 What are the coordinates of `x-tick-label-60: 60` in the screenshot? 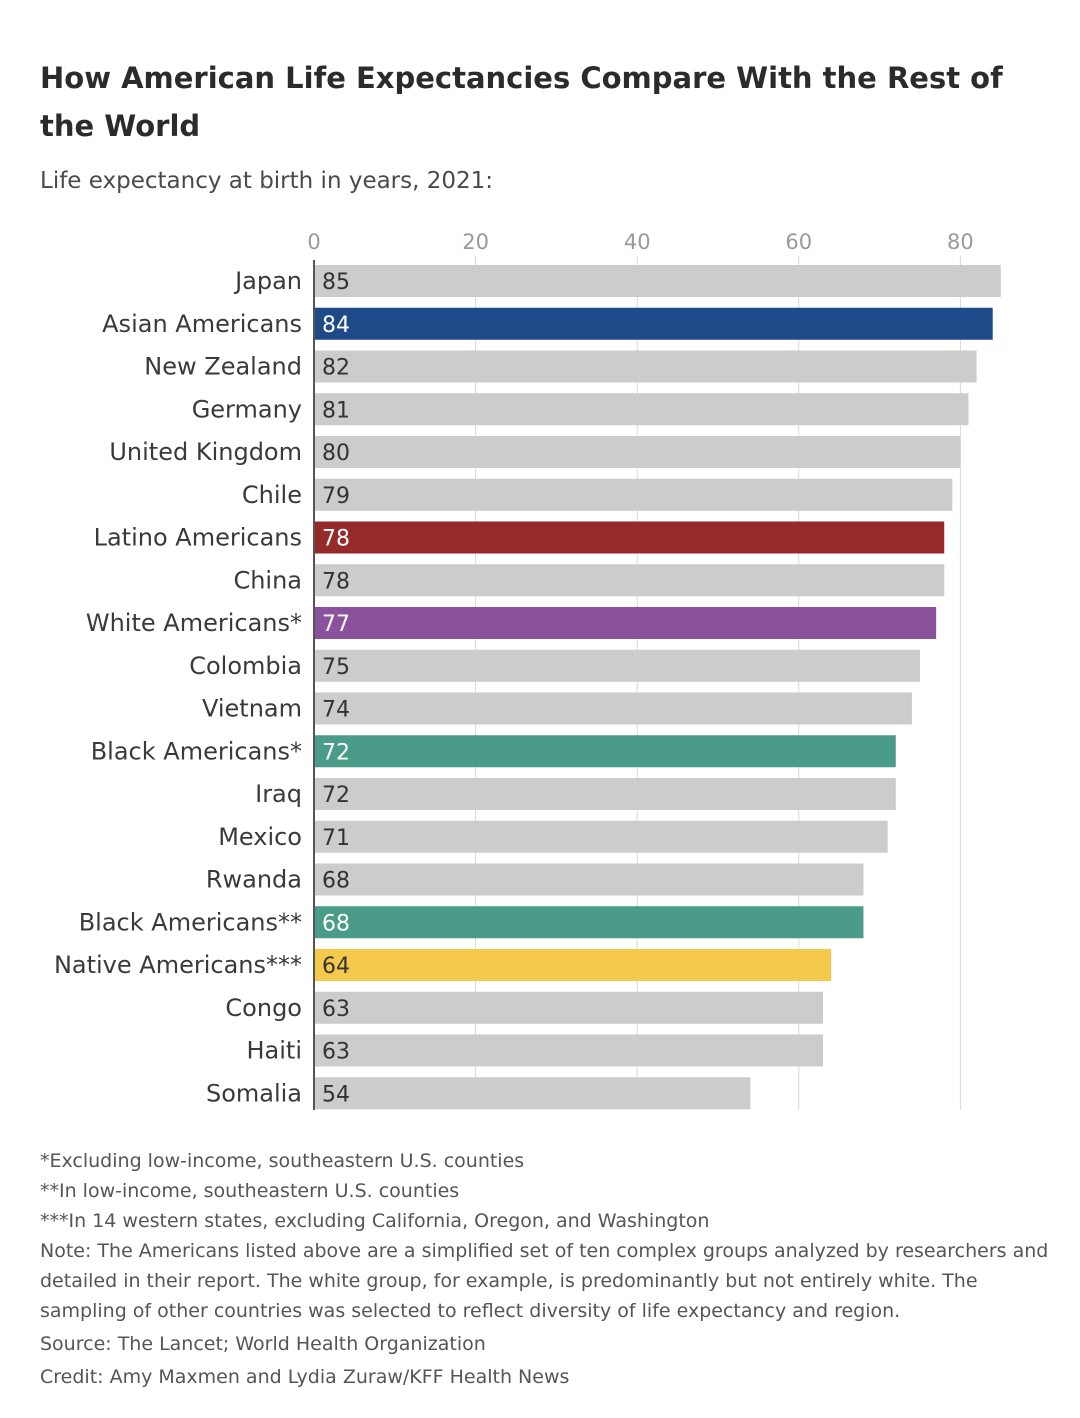 It's located at (798, 242).